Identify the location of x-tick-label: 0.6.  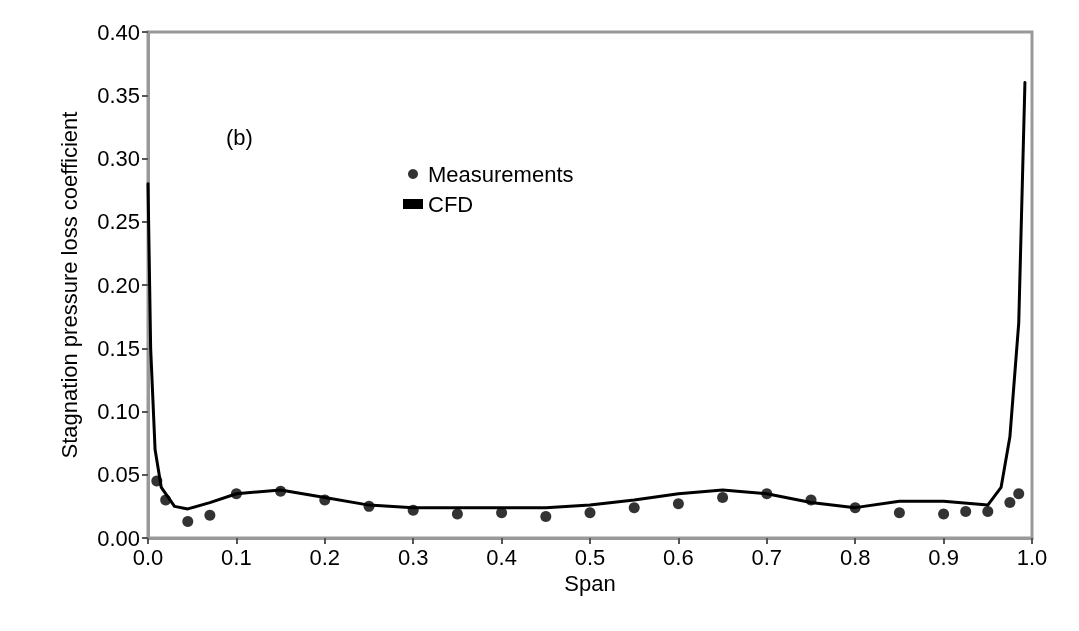
(678, 557).